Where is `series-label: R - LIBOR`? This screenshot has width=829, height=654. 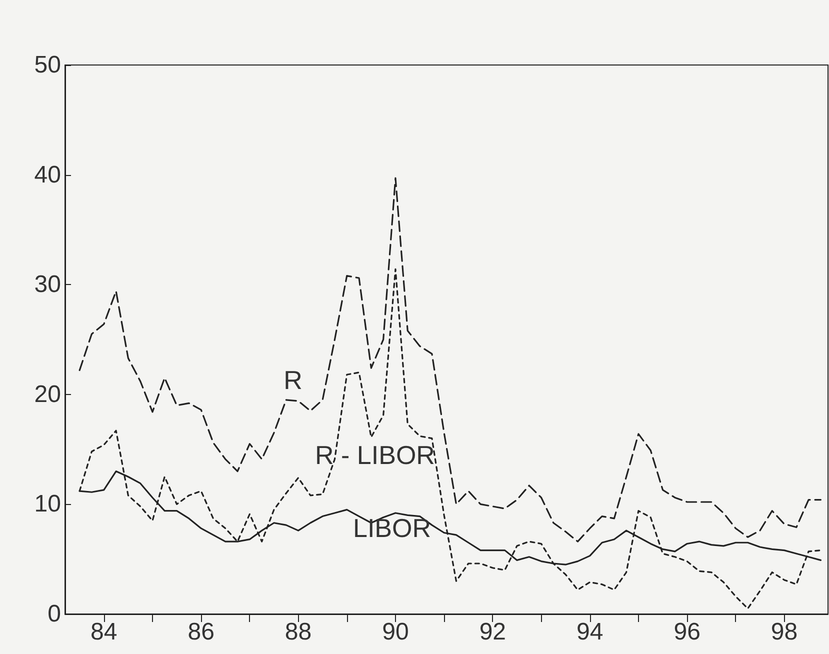 series-label: R - LIBOR is located at coordinates (375, 455).